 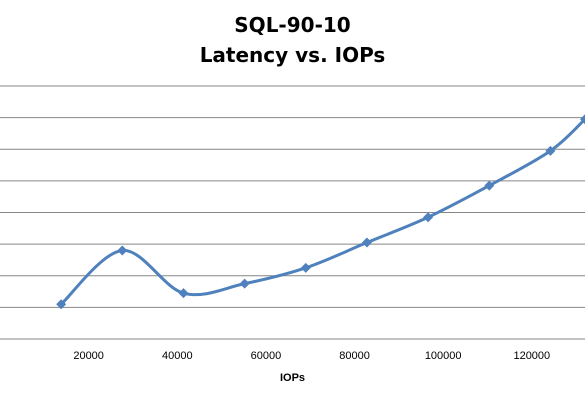 What do you see at coordinates (354, 356) in the screenshot?
I see `x-tick-label: 80000` at bounding box center [354, 356].